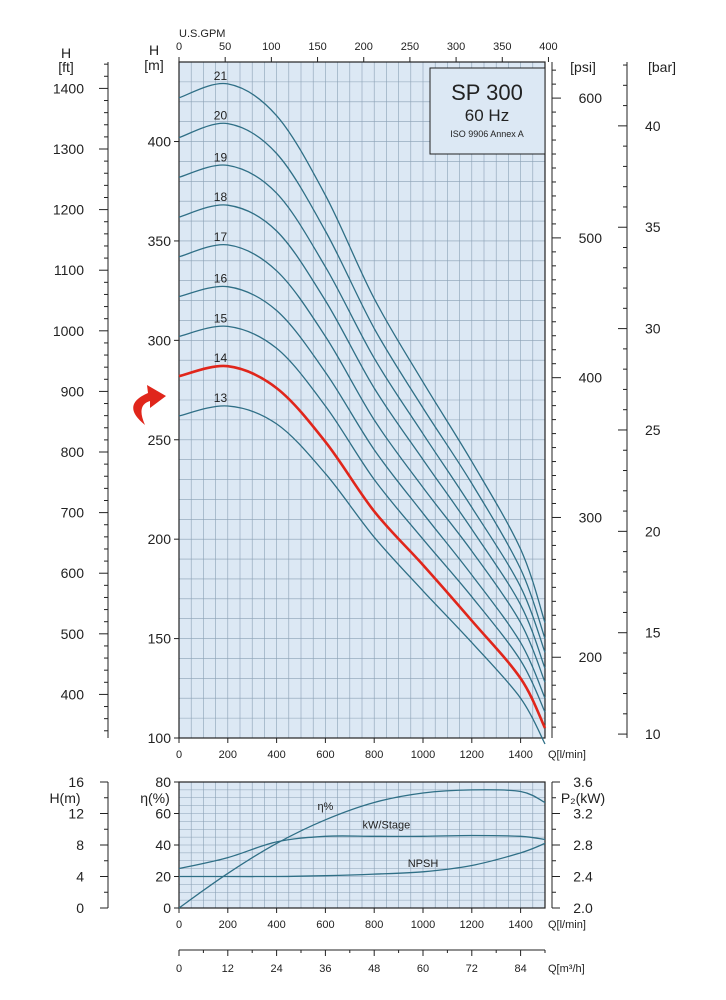  Describe the element at coordinates (317, 47) in the screenshot. I see `gpm-tick-label: 150` at that location.